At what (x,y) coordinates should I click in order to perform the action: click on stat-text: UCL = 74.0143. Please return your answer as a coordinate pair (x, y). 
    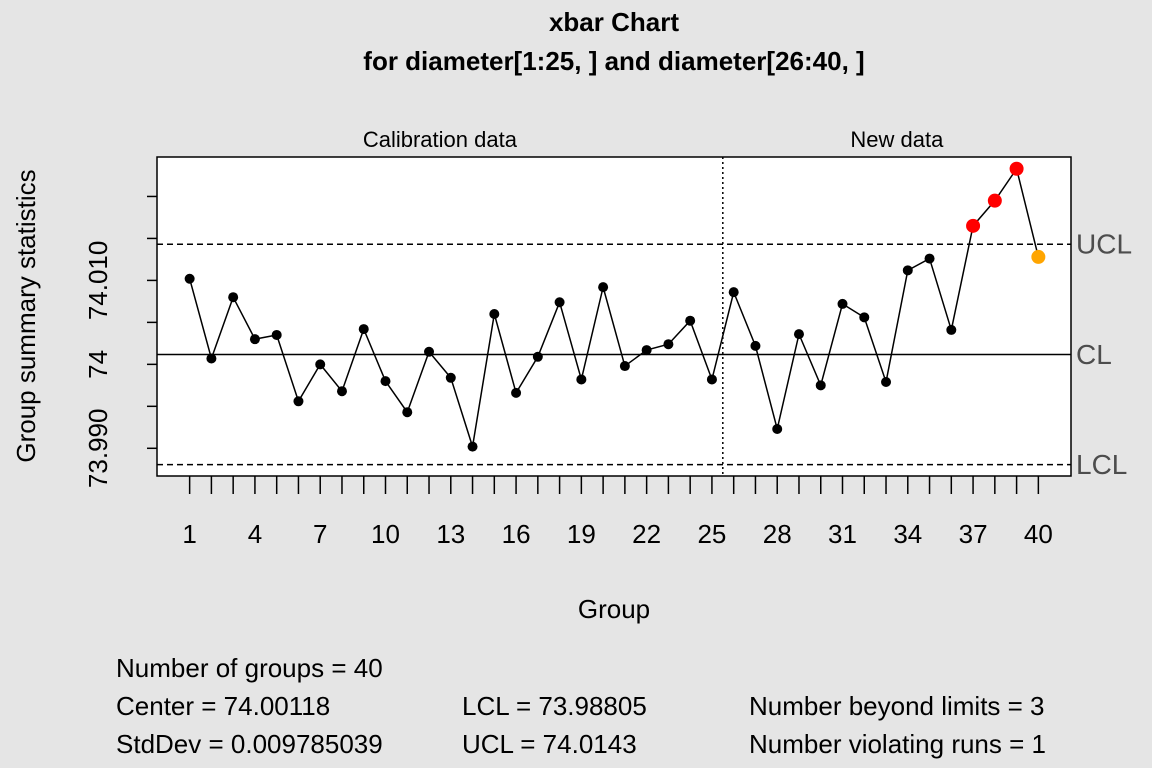
    Looking at the image, I should click on (549, 744).